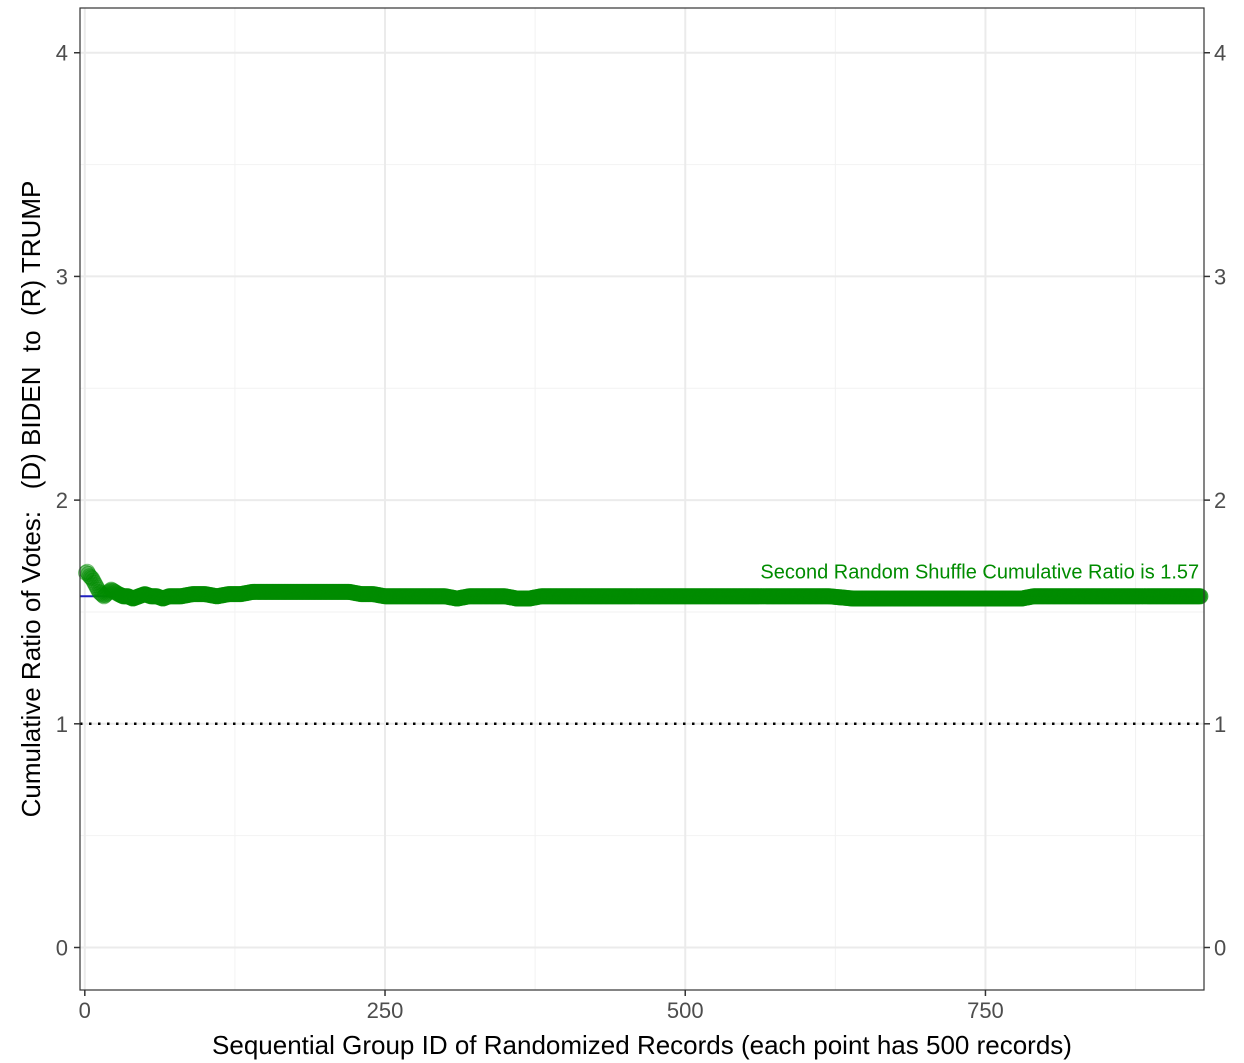 The height and width of the screenshot is (1063, 1244). What do you see at coordinates (62, 947) in the screenshot?
I see `y-tick-label-left: 0` at bounding box center [62, 947].